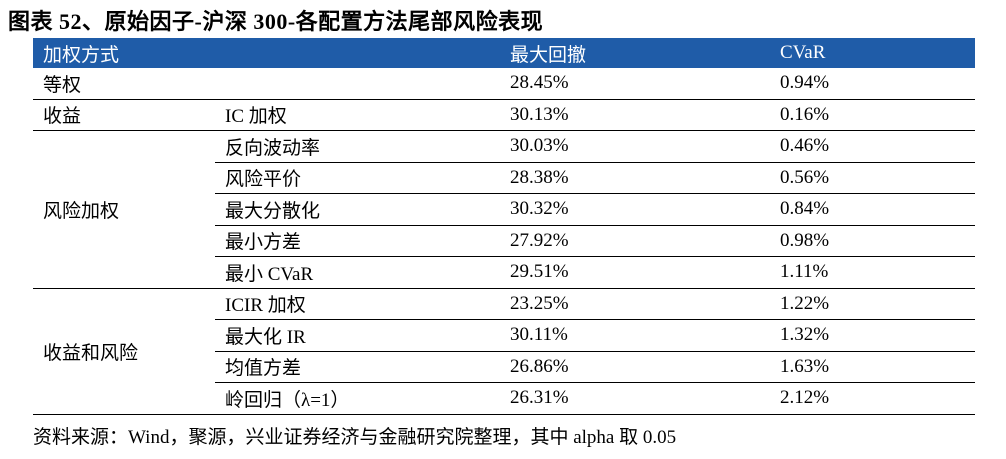 This screenshot has height=459, width=1006. What do you see at coordinates (357, 398) in the screenshot?
I see `method-cell: 岭回归（λ=1）` at bounding box center [357, 398].